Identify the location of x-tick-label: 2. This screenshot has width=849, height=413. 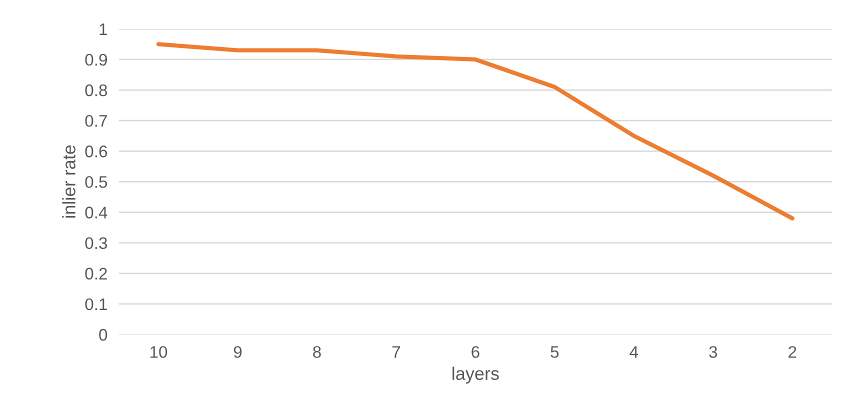
(792, 352).